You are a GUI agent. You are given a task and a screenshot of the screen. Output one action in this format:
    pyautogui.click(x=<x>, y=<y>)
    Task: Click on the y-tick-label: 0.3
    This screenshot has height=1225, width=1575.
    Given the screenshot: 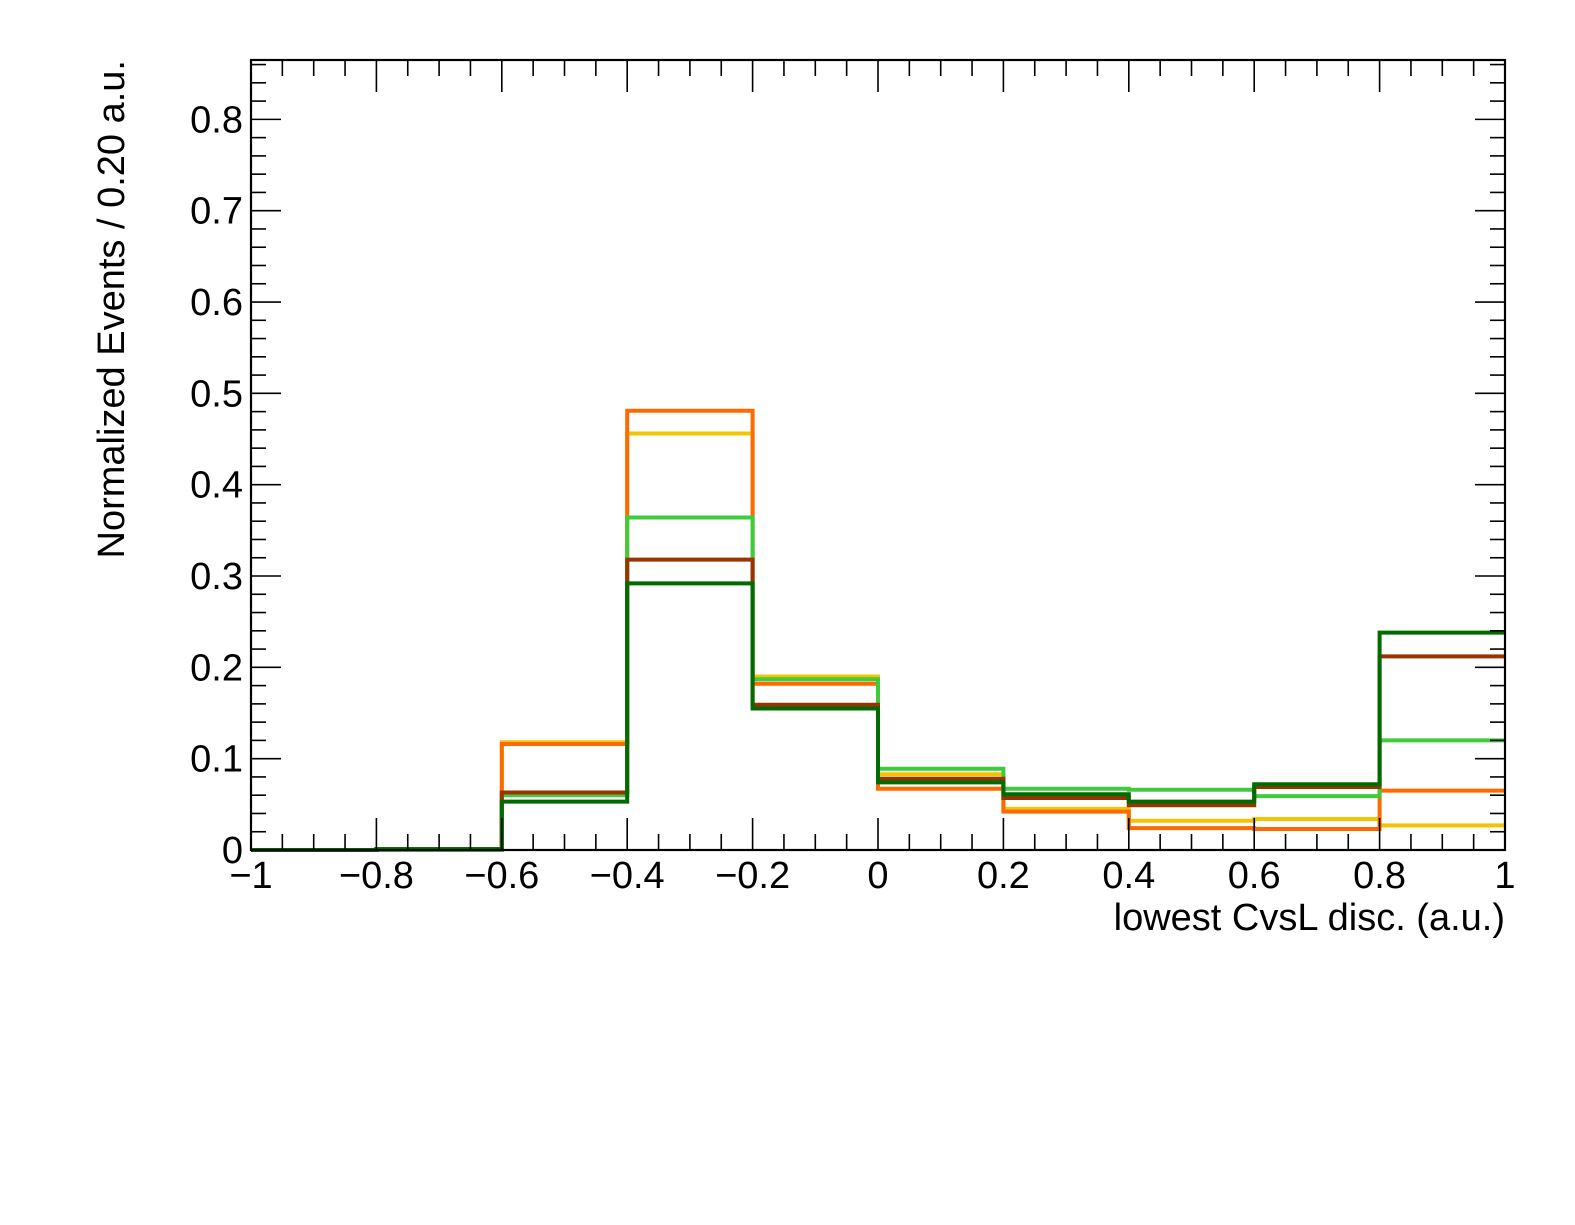 What is the action you would take?
    pyautogui.click(x=216, y=577)
    